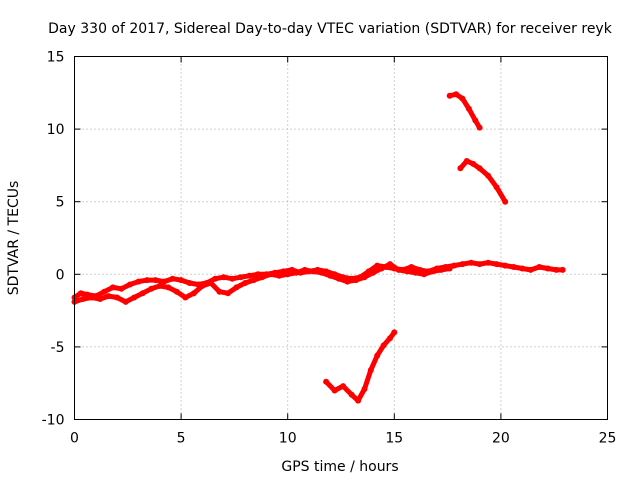 Image resolution: width=640 pixels, height=480 pixels. What do you see at coordinates (74, 439) in the screenshot?
I see `x-tick-label: 0` at bounding box center [74, 439].